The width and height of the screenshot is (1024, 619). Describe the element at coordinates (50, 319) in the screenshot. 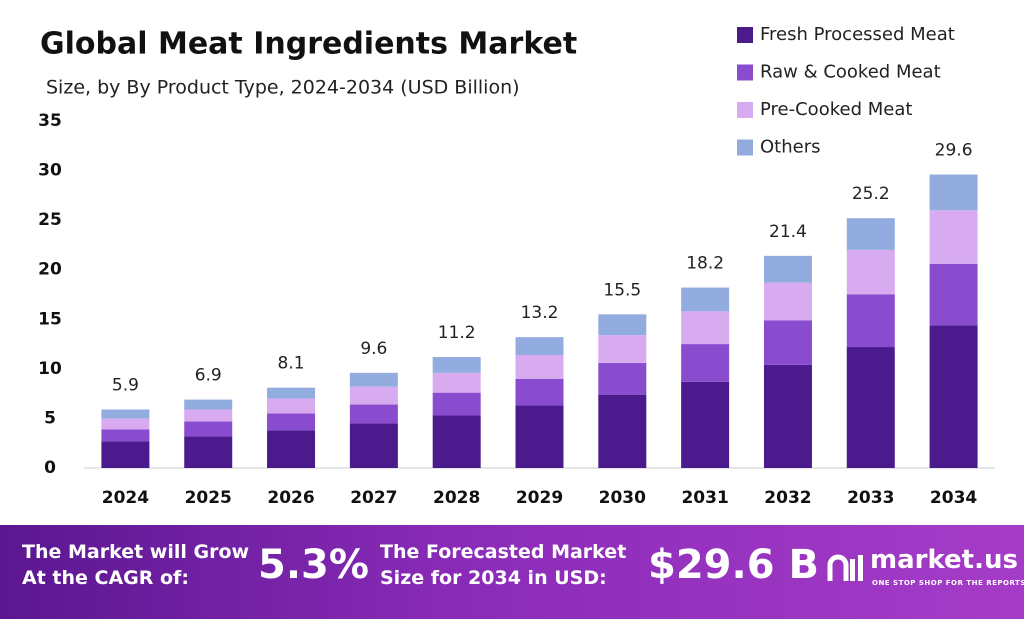

I see `y-tick-label: 15` at that location.